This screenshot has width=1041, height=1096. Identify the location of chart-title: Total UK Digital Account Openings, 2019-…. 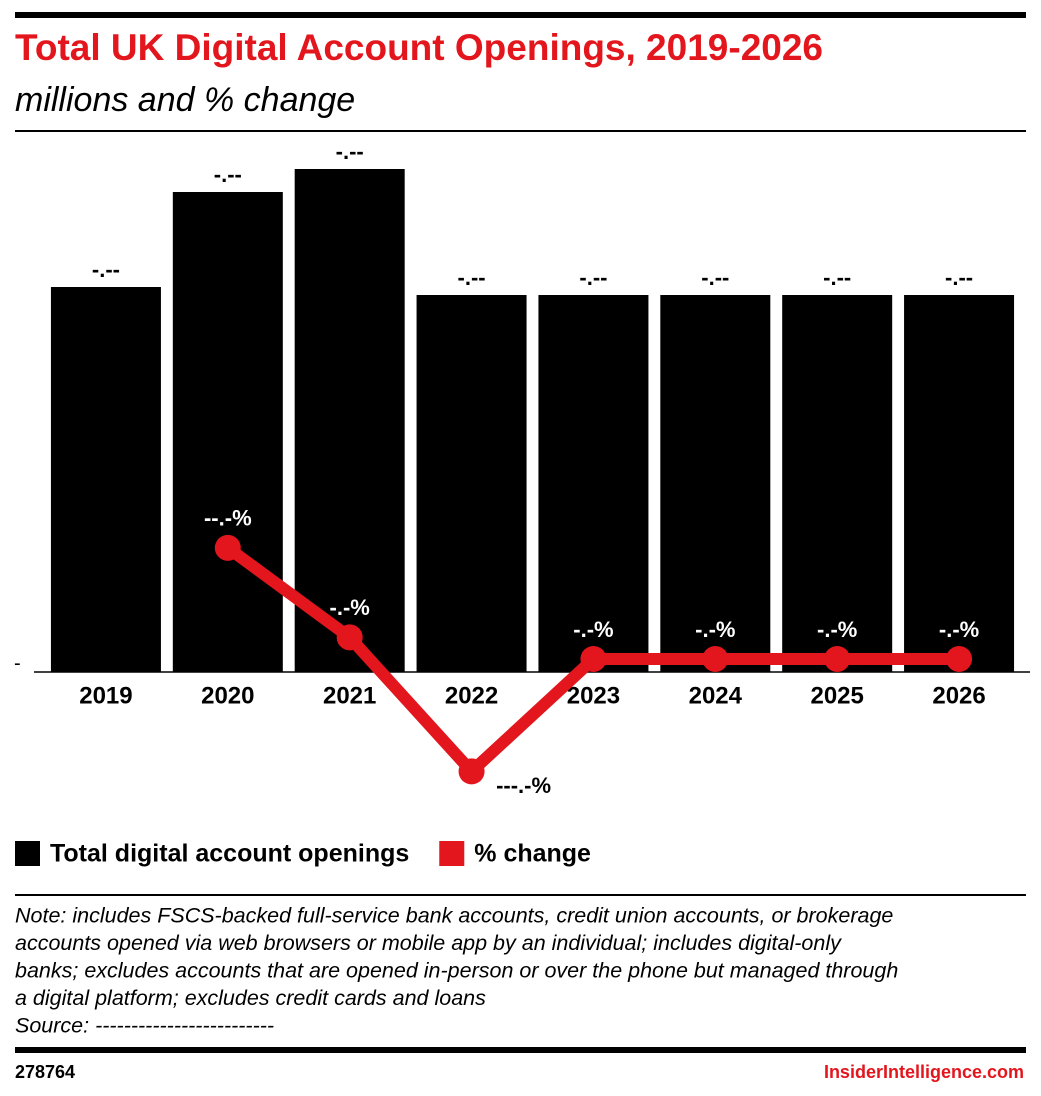
(419, 47).